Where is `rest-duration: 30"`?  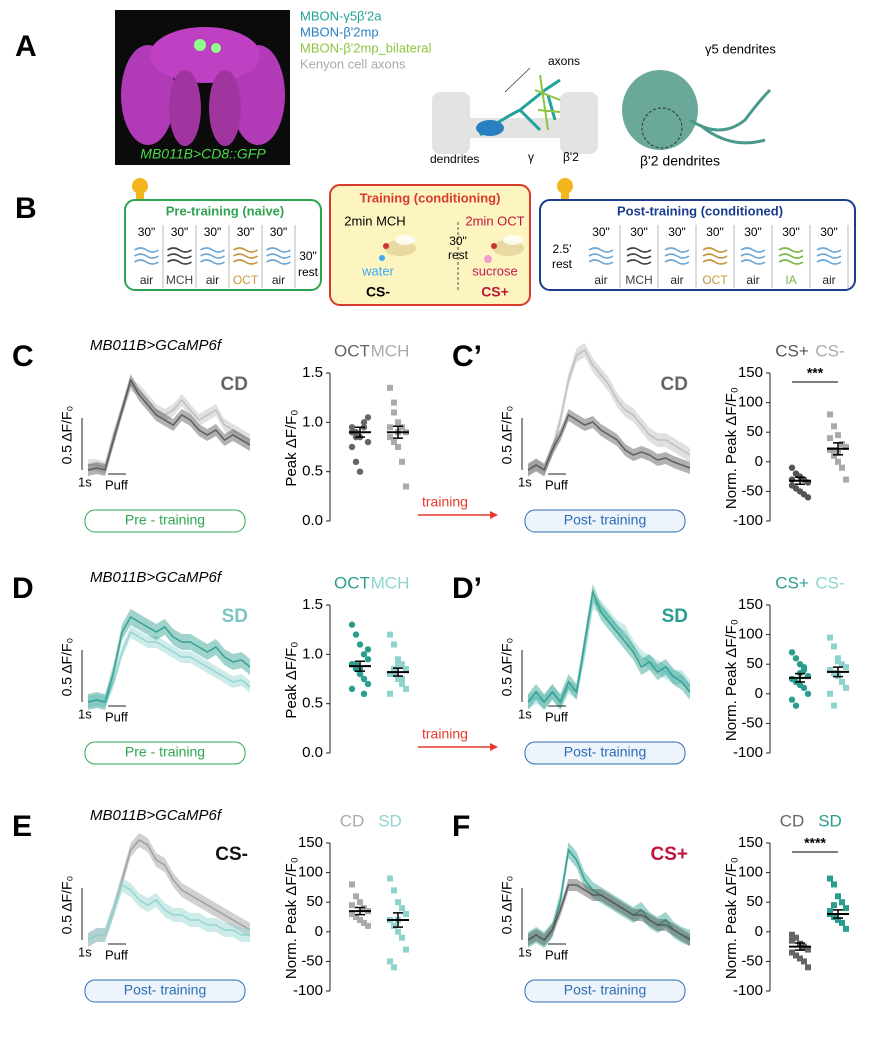
rest-duration: 30" is located at coordinates (458, 241).